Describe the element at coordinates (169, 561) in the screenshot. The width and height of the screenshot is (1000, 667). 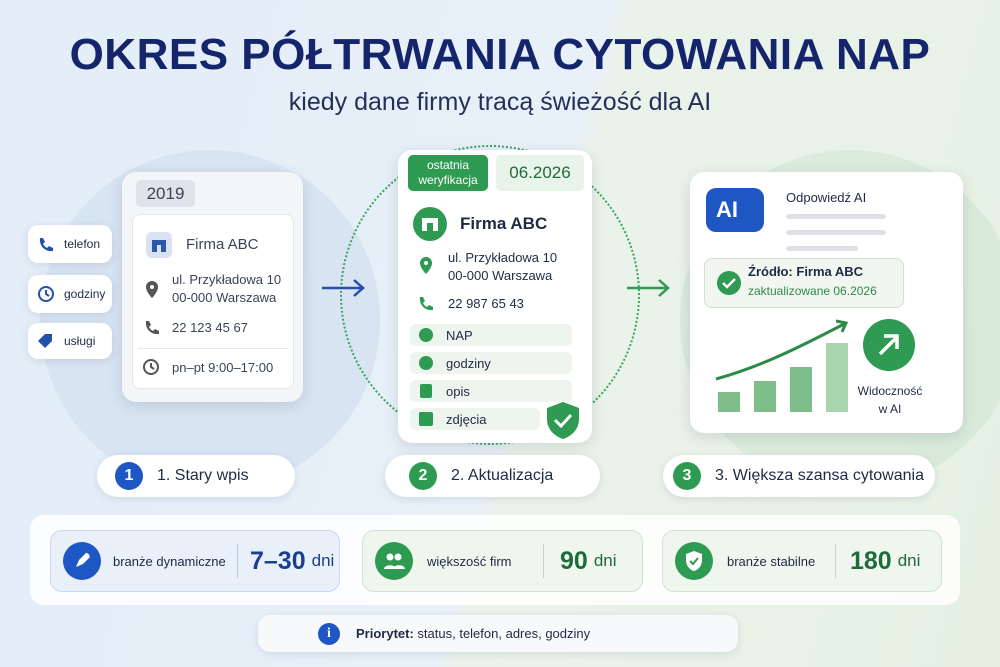
I see `stat-label: branże dynamiczne` at that location.